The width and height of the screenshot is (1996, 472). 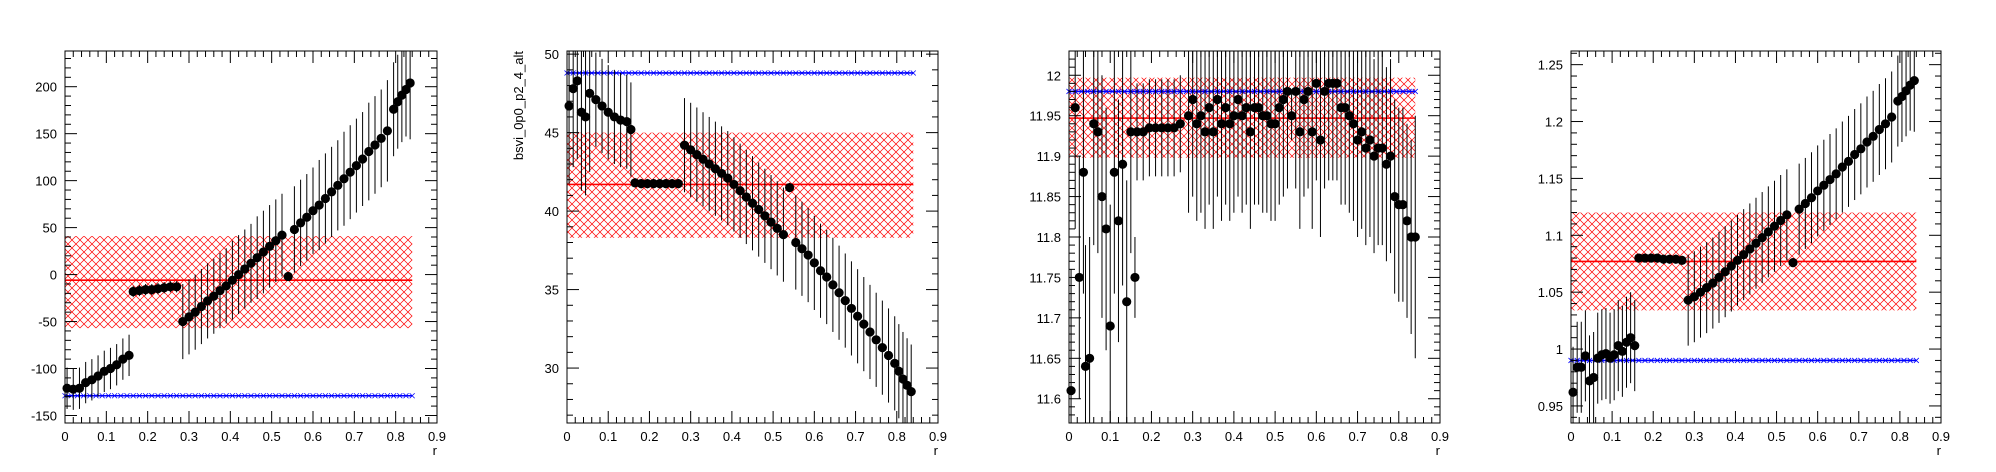 I want to click on y-tick-label: 11.95, so click(x=1045, y=116).